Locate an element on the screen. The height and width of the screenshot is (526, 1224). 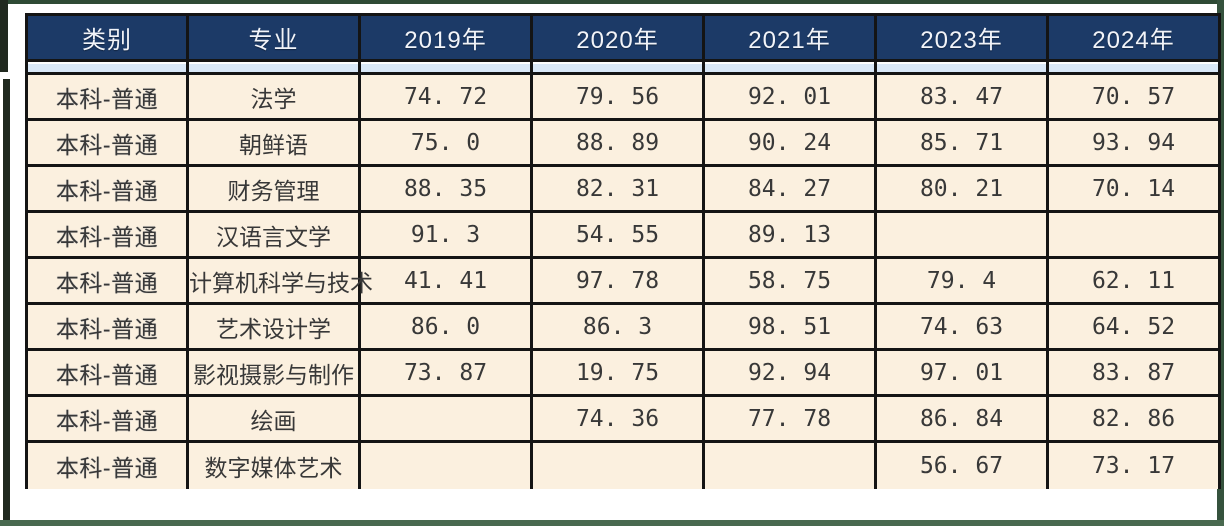
value-cell: 83. 87 is located at coordinates (1132, 374).